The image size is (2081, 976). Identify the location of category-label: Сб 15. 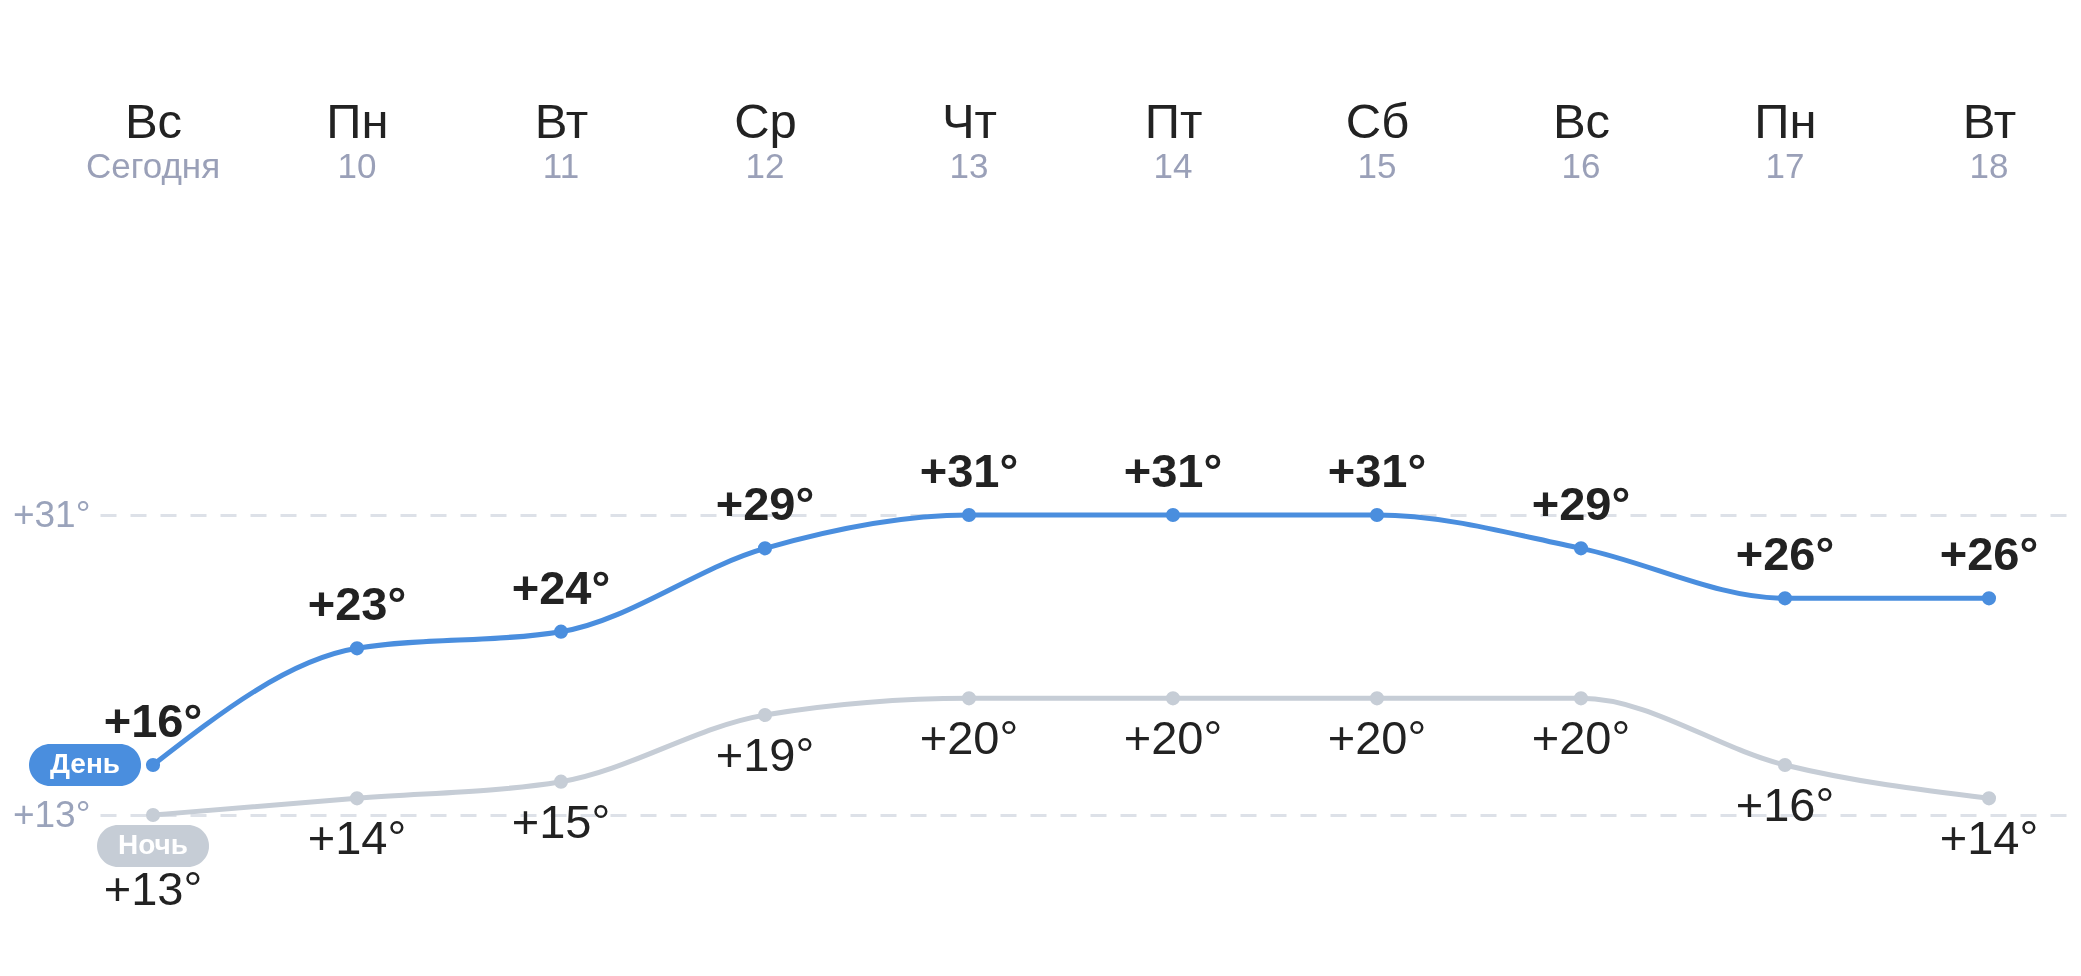
(1377, 139).